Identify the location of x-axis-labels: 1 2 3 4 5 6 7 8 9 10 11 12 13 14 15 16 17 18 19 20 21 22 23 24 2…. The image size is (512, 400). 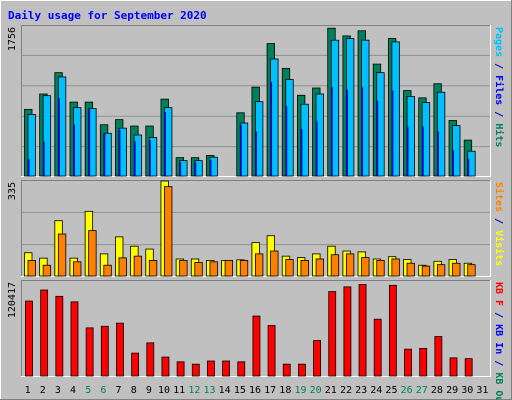
(257, 390).